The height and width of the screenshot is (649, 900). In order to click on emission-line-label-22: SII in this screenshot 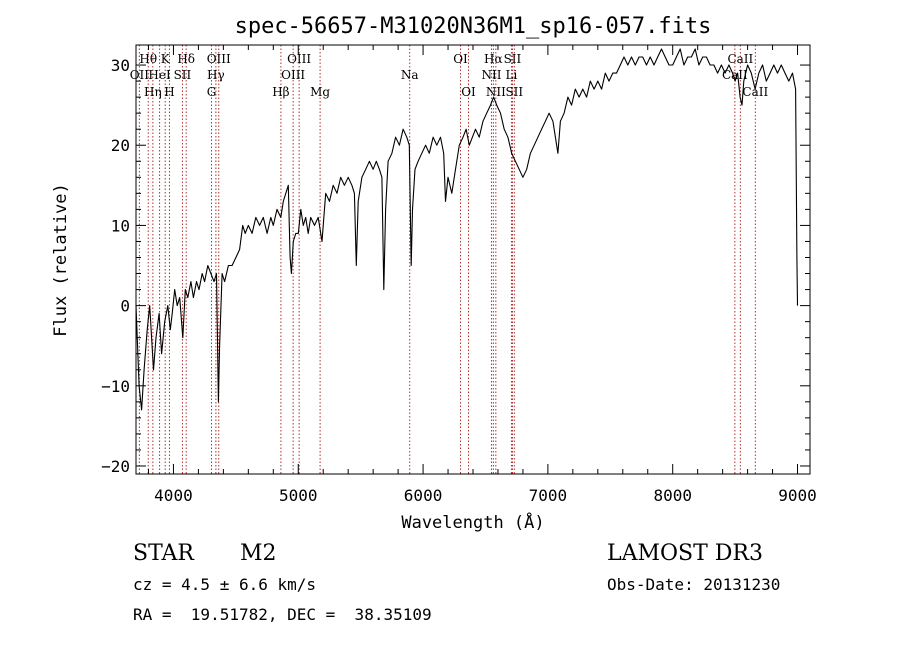, I will do `click(513, 59)`.